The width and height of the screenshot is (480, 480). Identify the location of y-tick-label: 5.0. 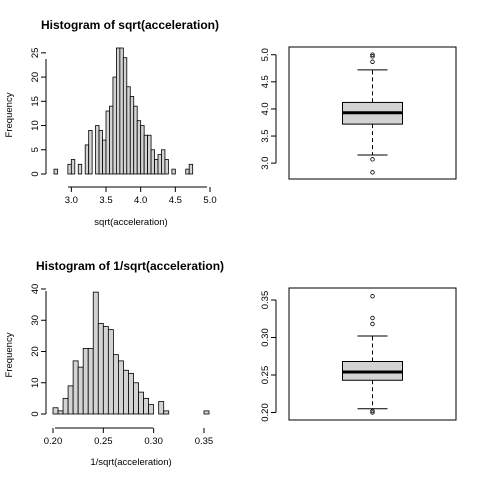
(265, 54).